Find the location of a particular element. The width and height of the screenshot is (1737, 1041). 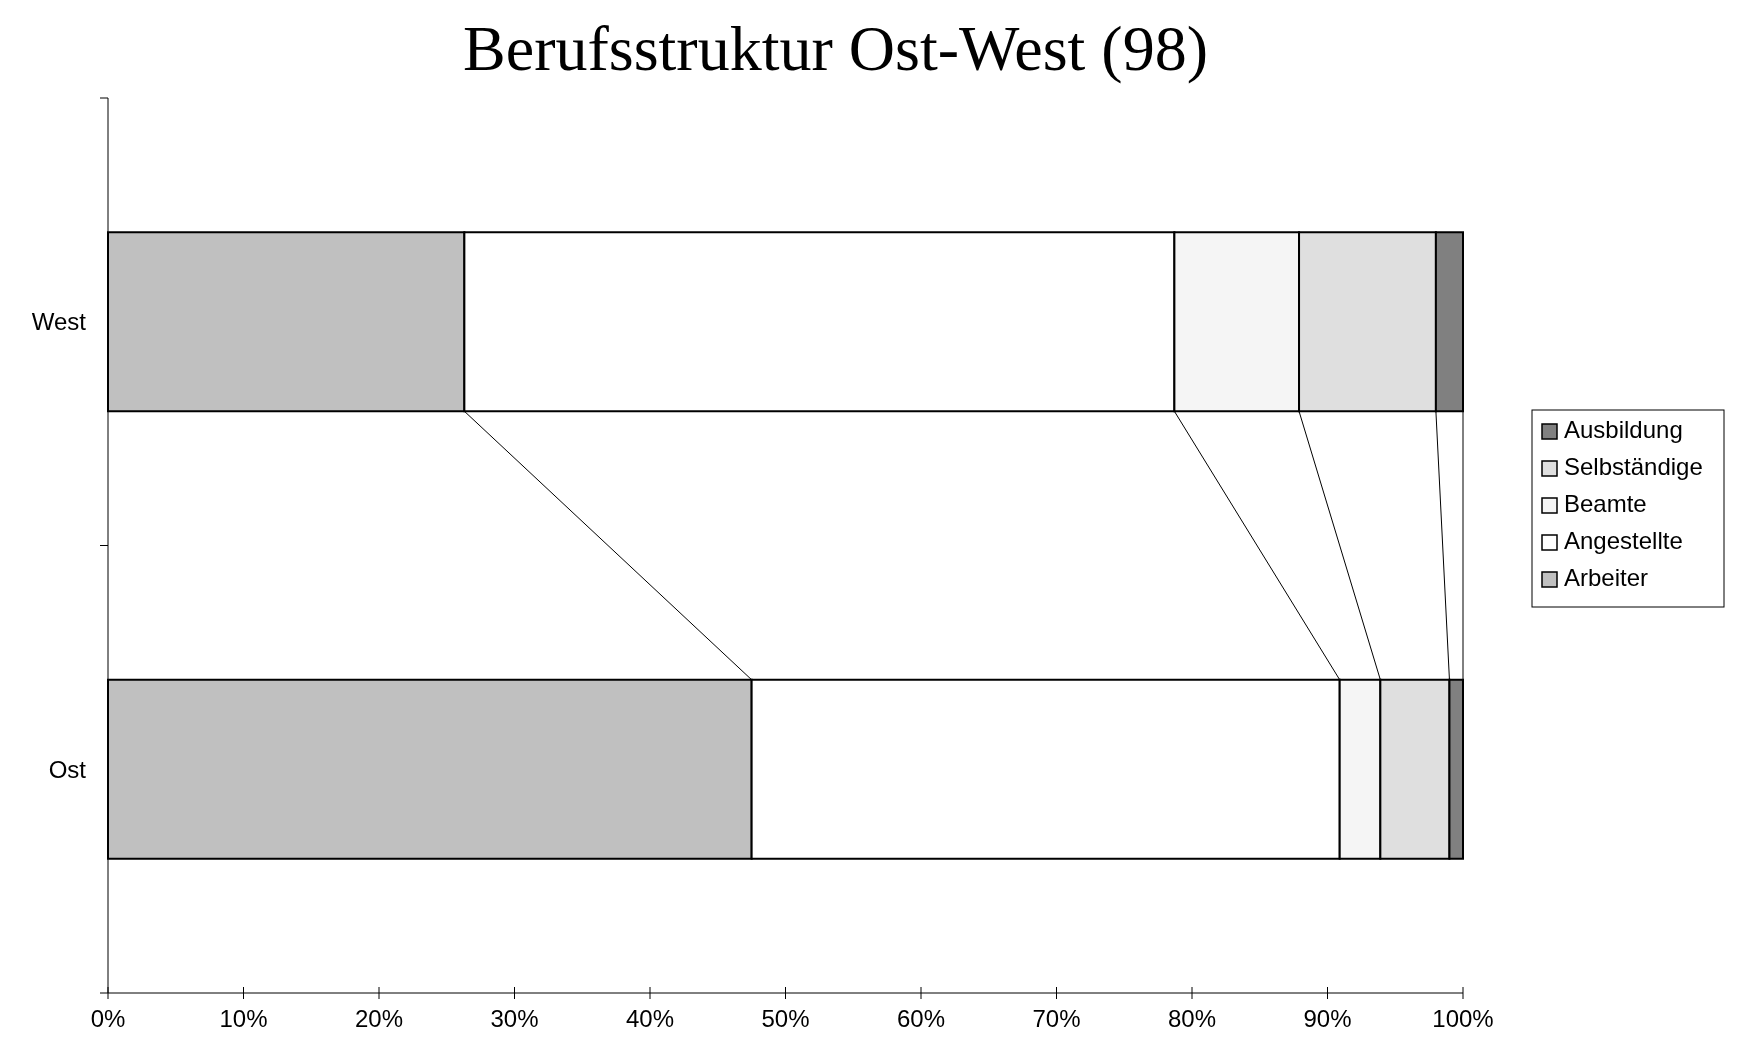

x-tick-label: 60% is located at coordinates (921, 1018).